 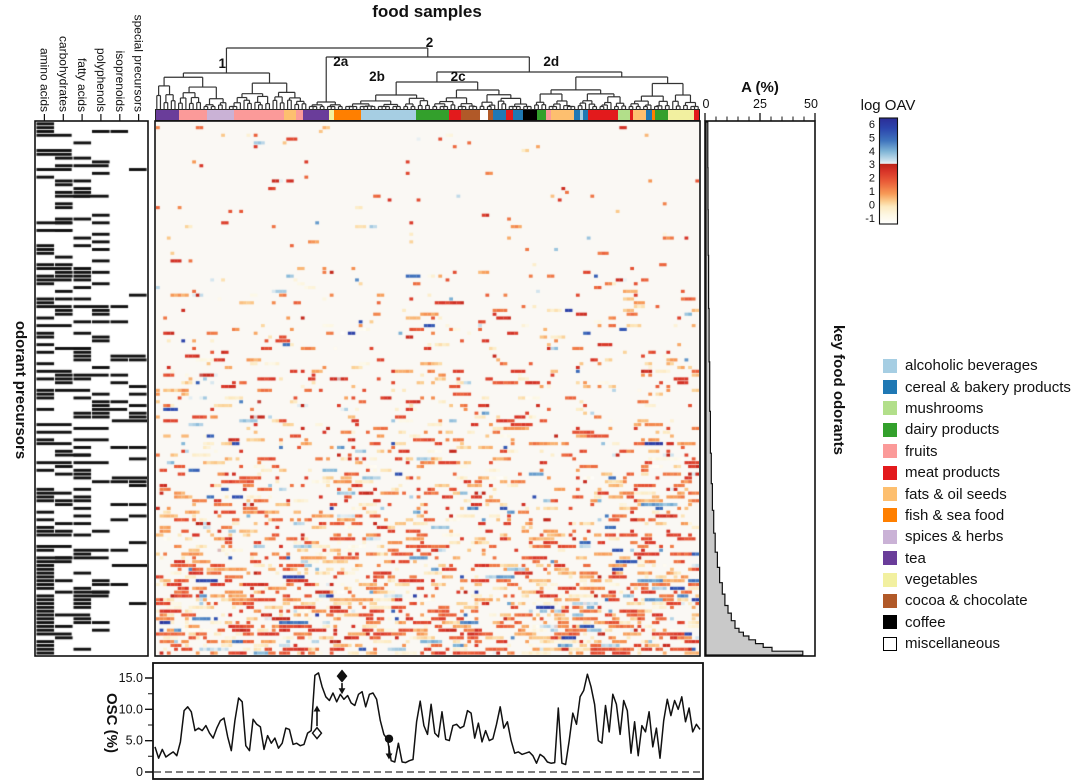 I want to click on precursor-matrix, so click(x=91, y=388).